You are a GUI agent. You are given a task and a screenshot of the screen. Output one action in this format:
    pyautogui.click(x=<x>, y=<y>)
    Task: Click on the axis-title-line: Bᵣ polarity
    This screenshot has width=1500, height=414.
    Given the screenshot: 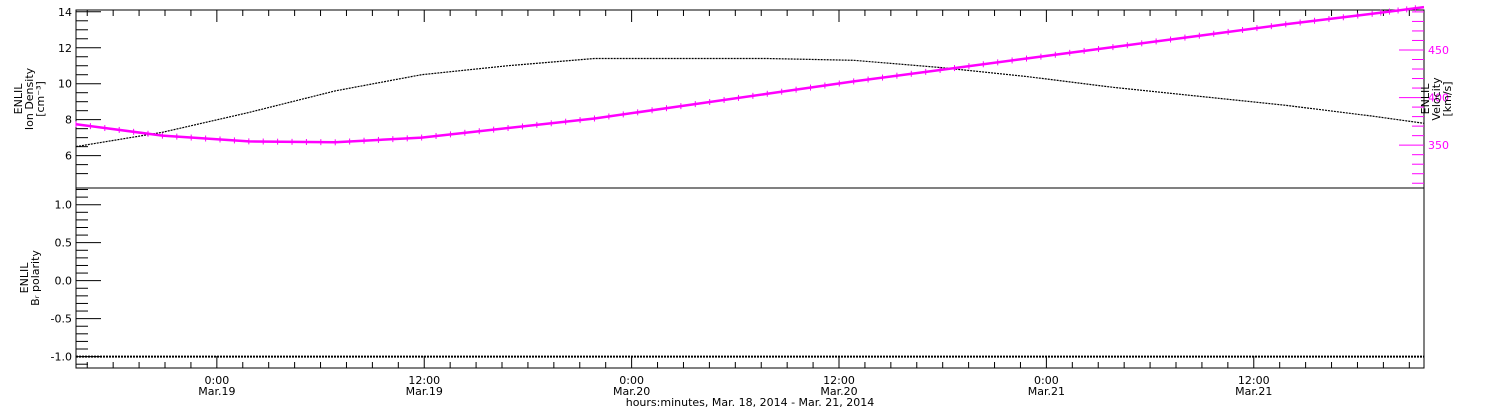 What is the action you would take?
    pyautogui.click(x=35, y=278)
    